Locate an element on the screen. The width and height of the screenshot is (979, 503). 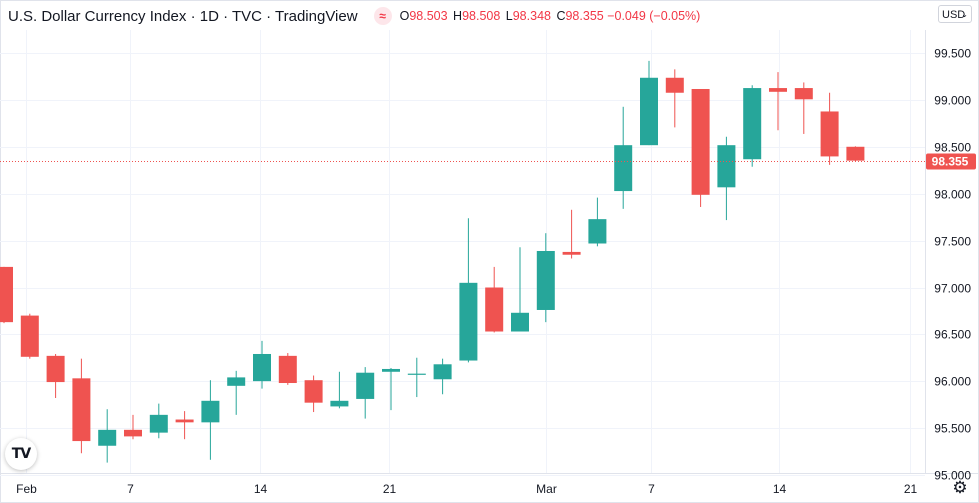
currency-label: USD is located at coordinates (954, 15).